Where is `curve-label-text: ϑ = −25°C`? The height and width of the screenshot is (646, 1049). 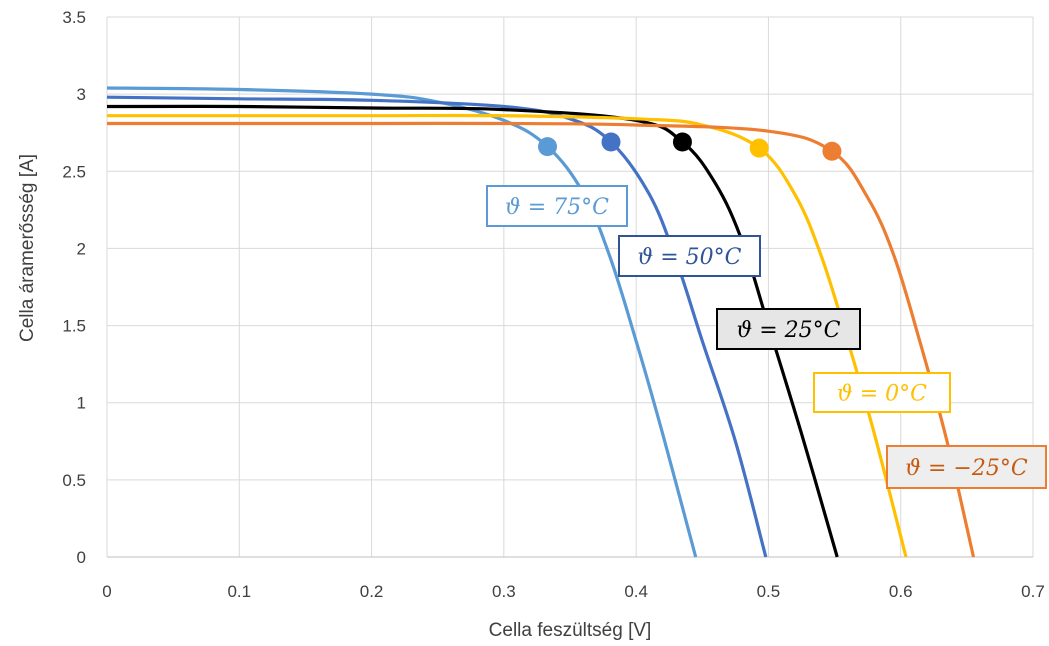
curve-label-text: ϑ = −25°C is located at coordinates (966, 468).